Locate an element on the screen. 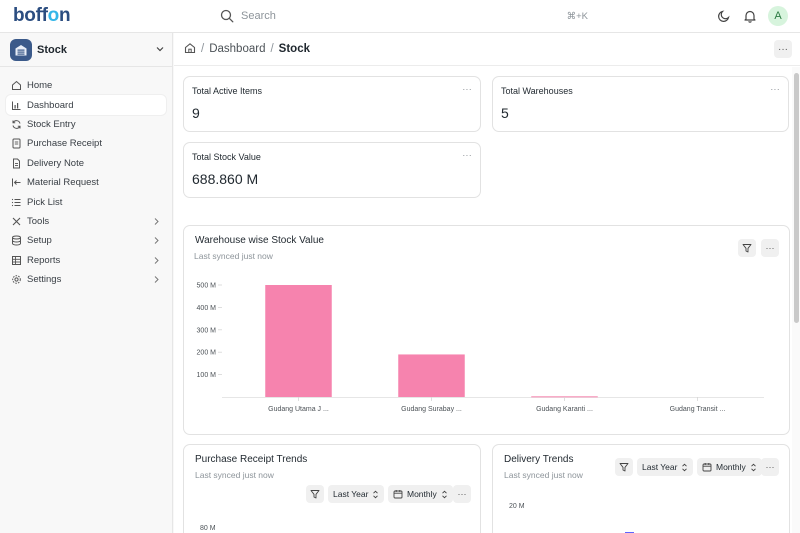 Image resolution: width=800 pixels, height=533 pixels. arrow-left-icon is located at coordinates (16, 182).